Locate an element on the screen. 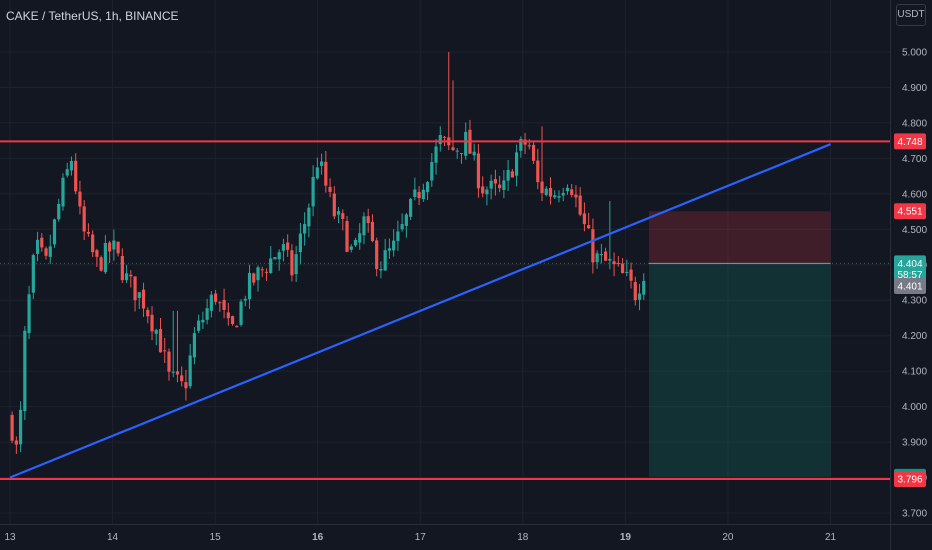 This screenshot has height=550, width=932. time-tick-label: 16 is located at coordinates (318, 537).